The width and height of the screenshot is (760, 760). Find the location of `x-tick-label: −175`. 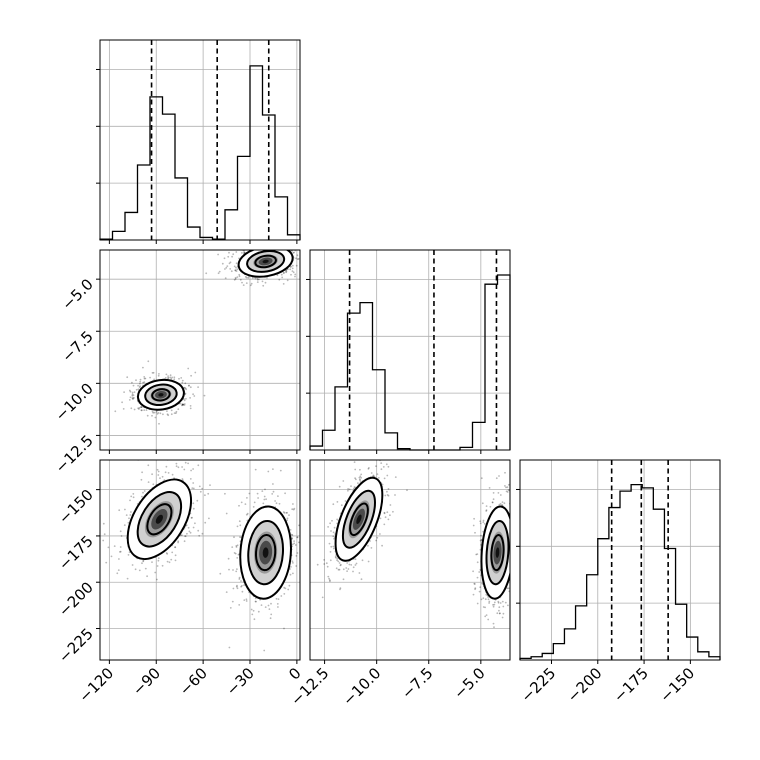

x-tick-label: −175 is located at coordinates (631, 685).